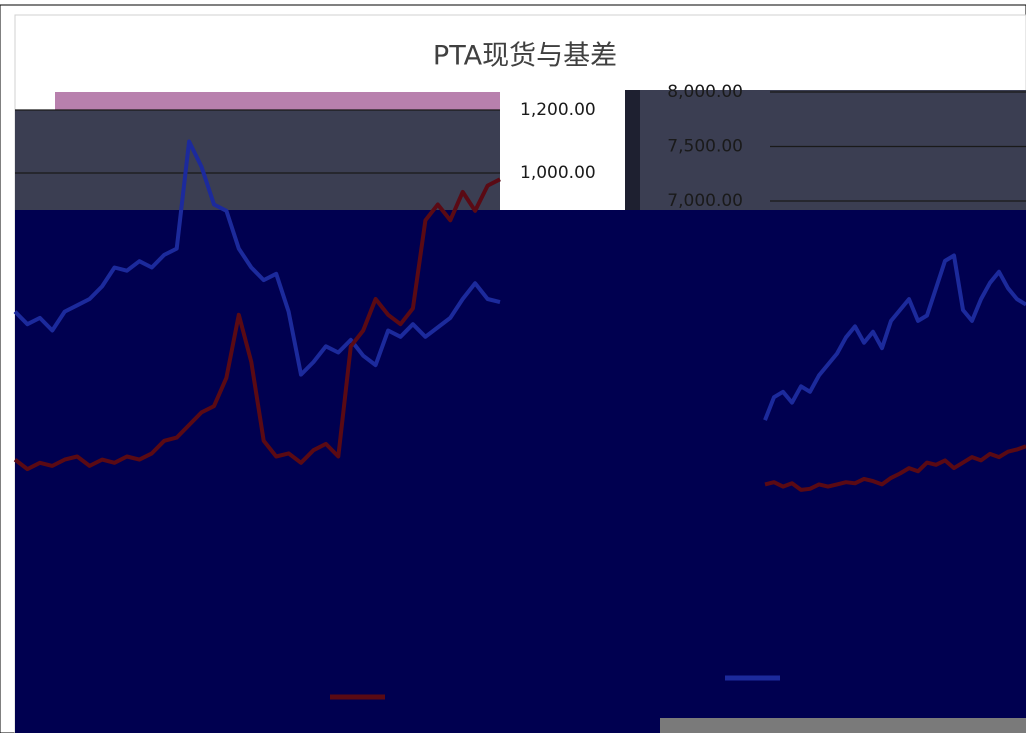  I want to click on panel-edge, so click(632, 151).